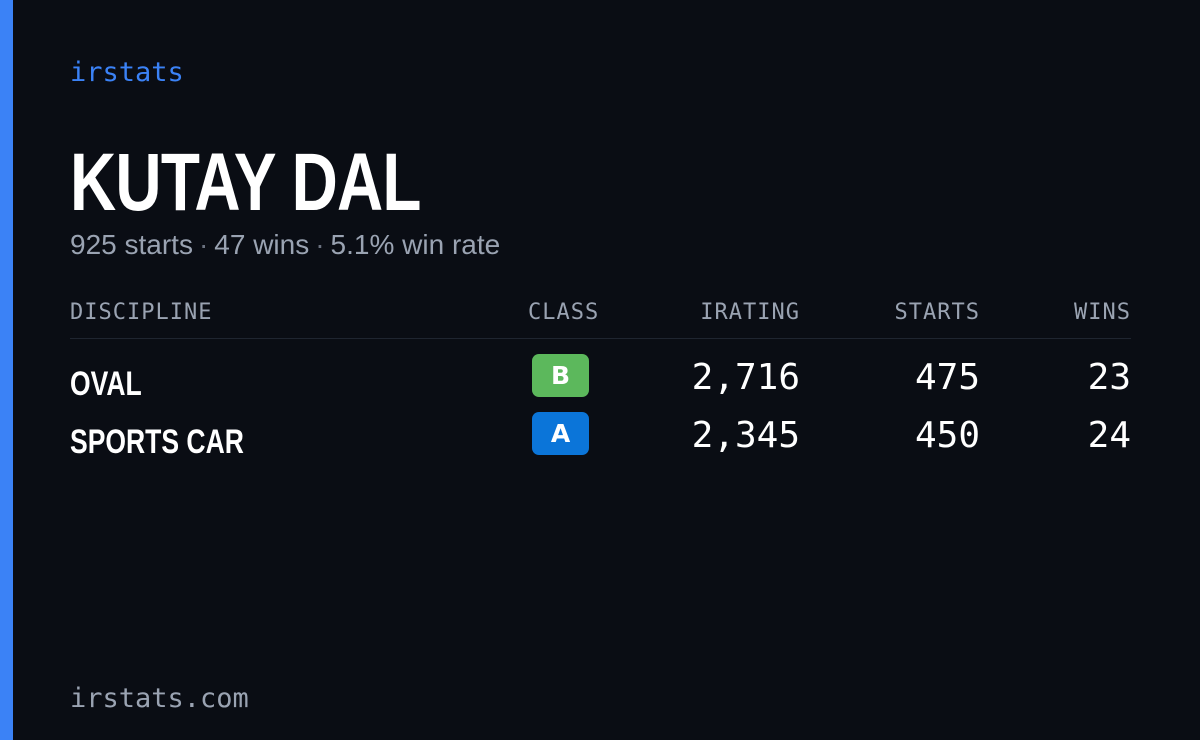  Describe the element at coordinates (560, 433) in the screenshot. I see `class-badge: A` at that location.